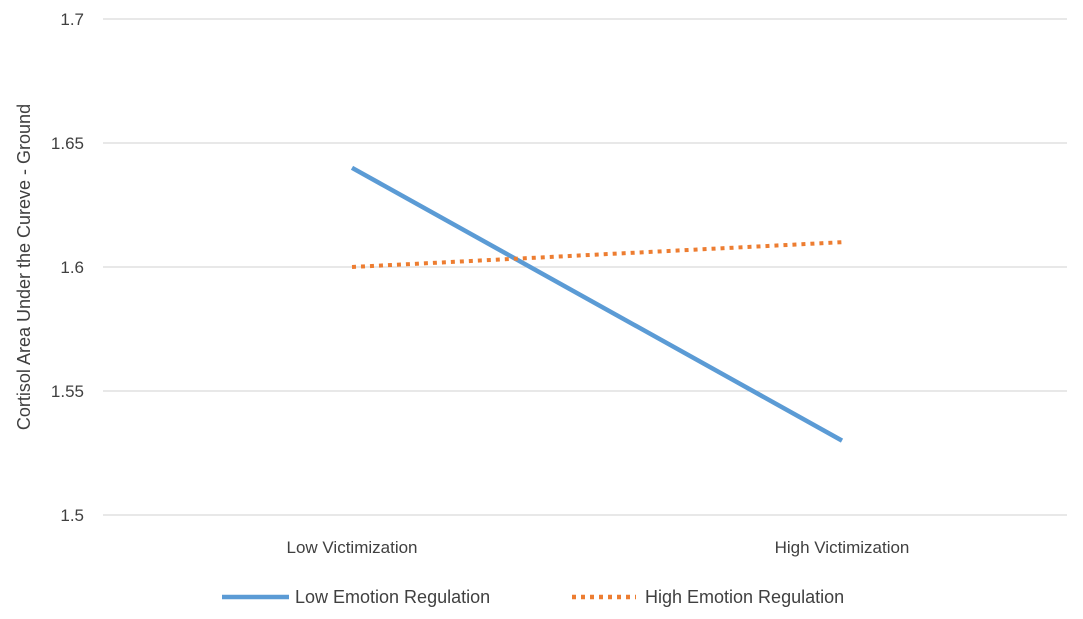 Image resolution: width=1083 pixels, height=619 pixels. What do you see at coordinates (67, 391) in the screenshot?
I see `y-tick-label: 1.55` at bounding box center [67, 391].